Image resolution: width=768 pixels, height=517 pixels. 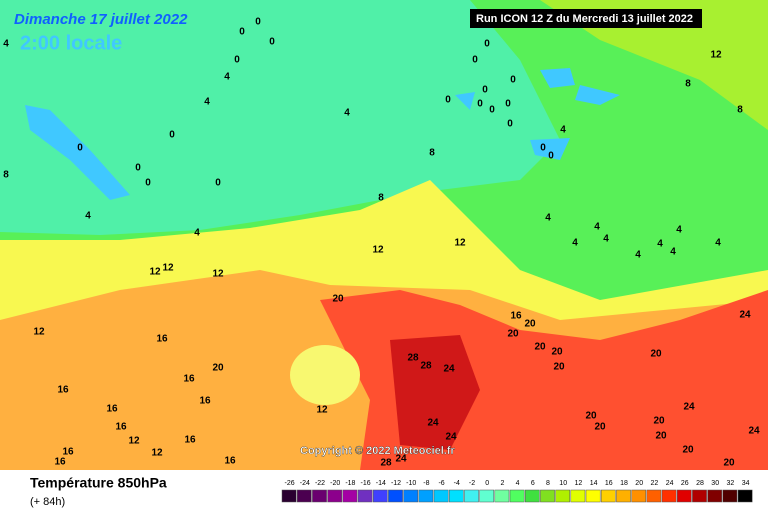 I want to click on scale-label: -12, so click(x=396, y=483).